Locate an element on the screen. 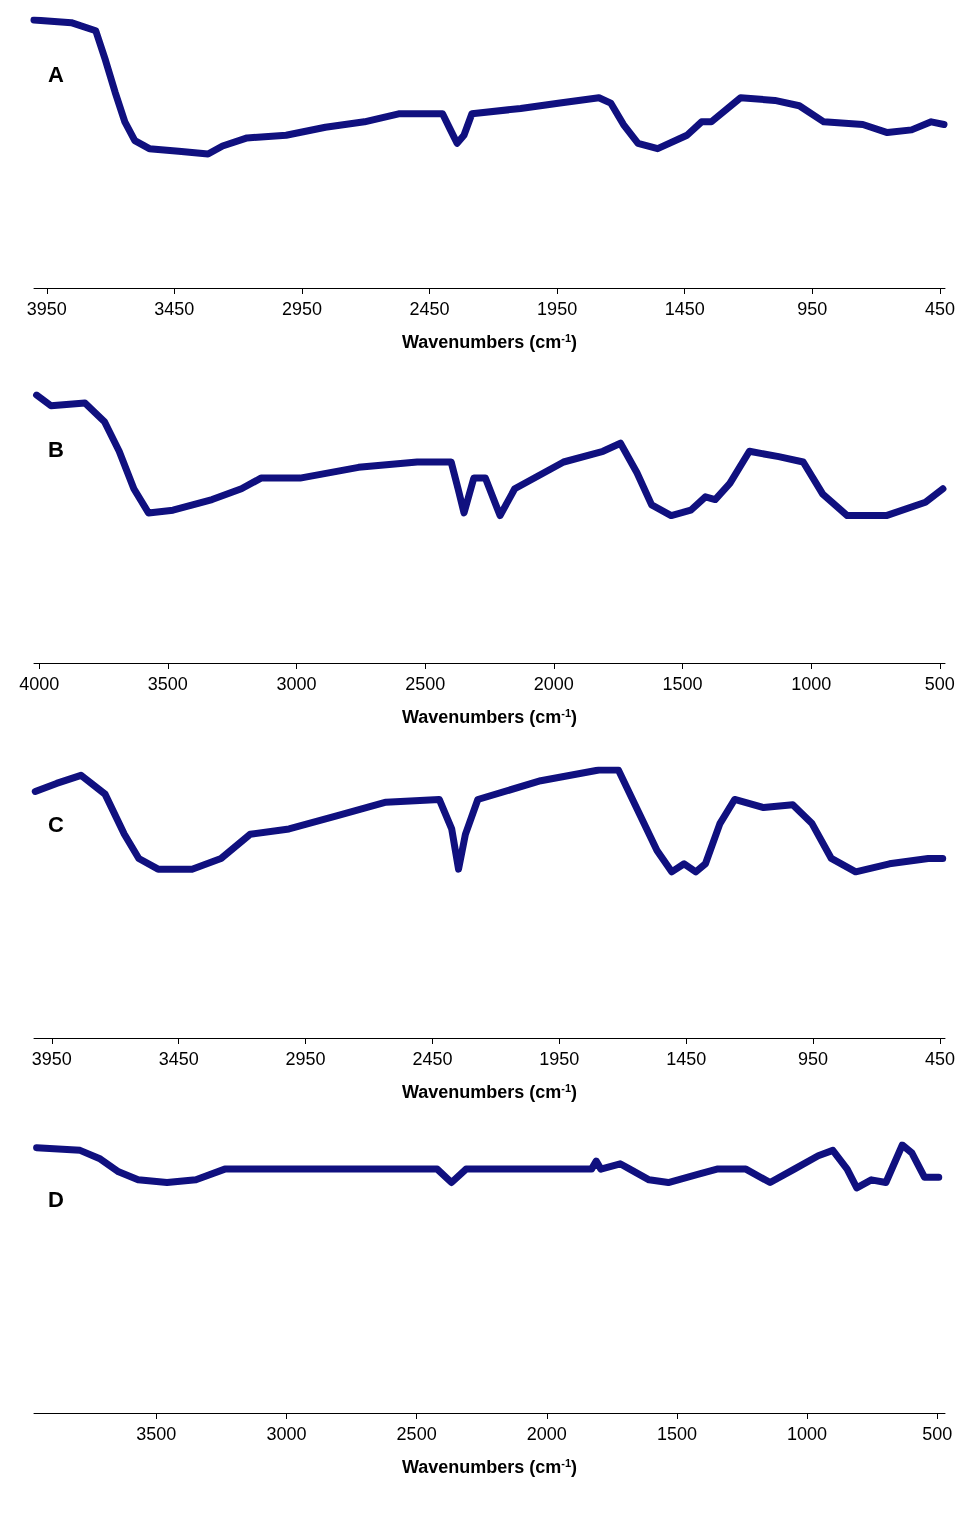 This screenshot has width=975, height=1519. annotation: C is located at coordinates (56, 824).